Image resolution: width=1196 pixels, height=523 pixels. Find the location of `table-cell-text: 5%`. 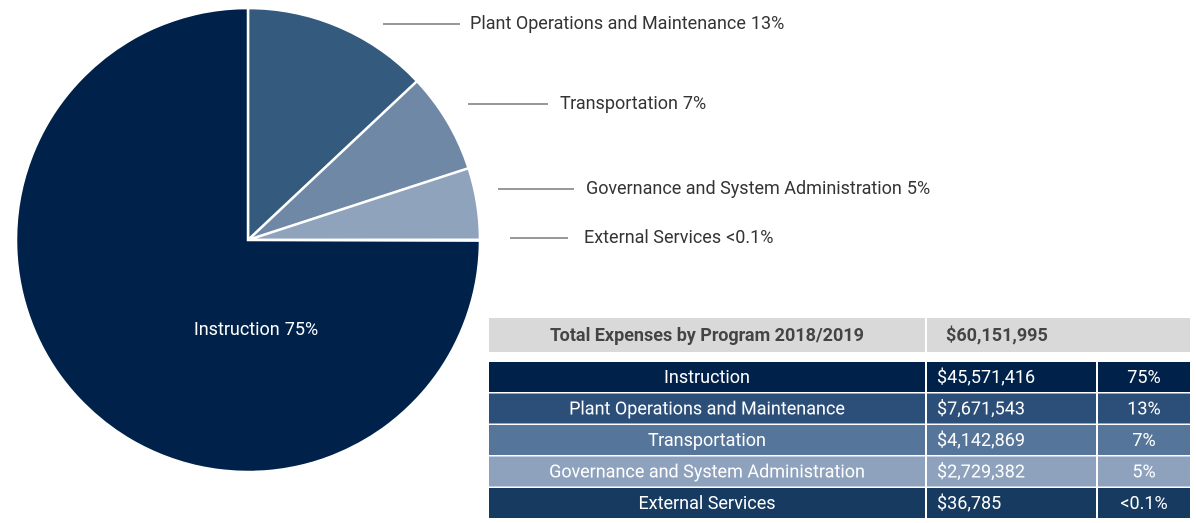

table-cell-text: 5% is located at coordinates (1143, 471).